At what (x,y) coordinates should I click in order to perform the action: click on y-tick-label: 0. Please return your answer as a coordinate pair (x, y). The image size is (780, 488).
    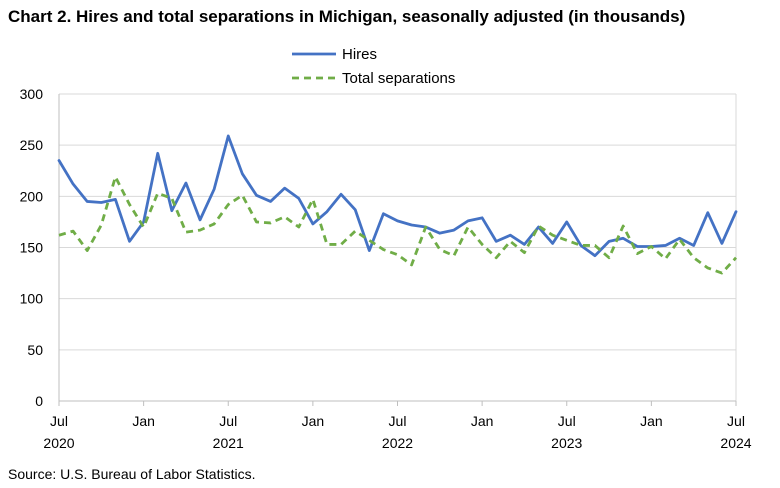
    Looking at the image, I should click on (39, 401).